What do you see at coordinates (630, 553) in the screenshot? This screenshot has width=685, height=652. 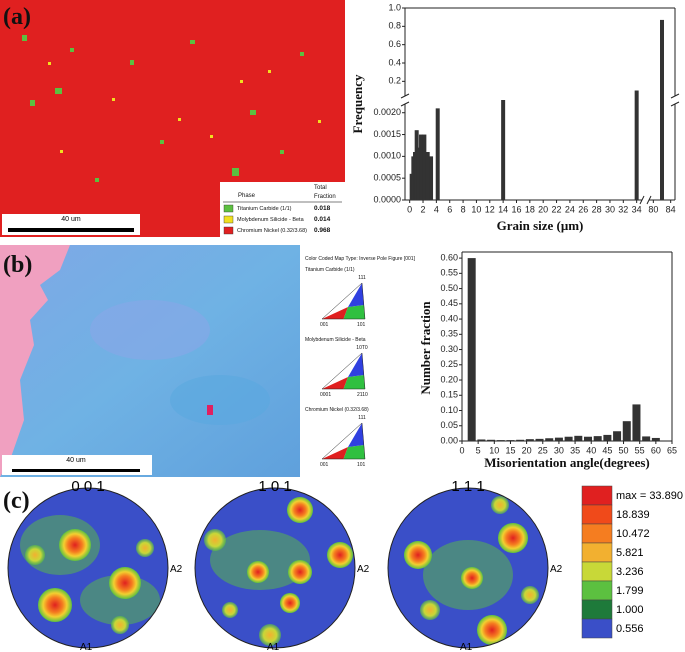 I see `scale-label: 5.821` at bounding box center [630, 553].